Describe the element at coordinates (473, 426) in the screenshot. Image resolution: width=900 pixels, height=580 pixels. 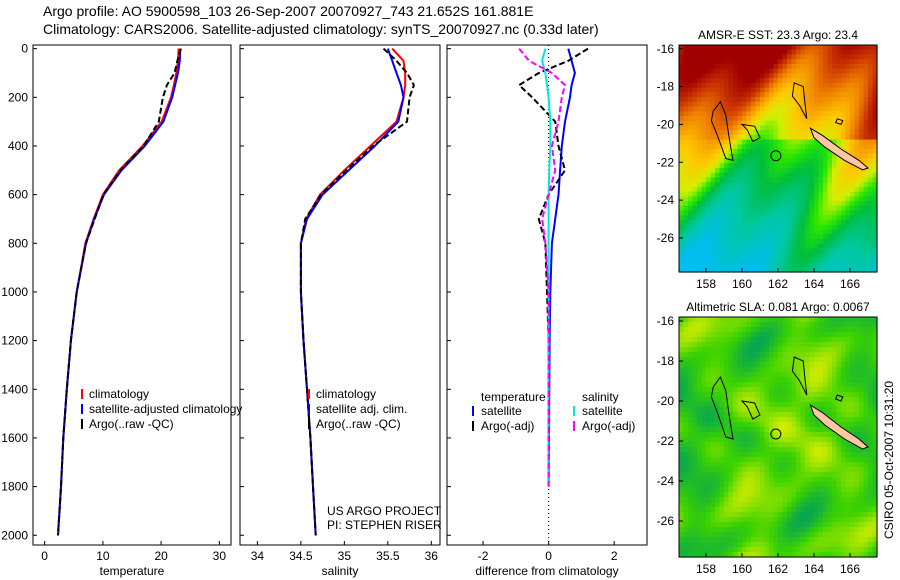
I see `legend-swatch` at that location.